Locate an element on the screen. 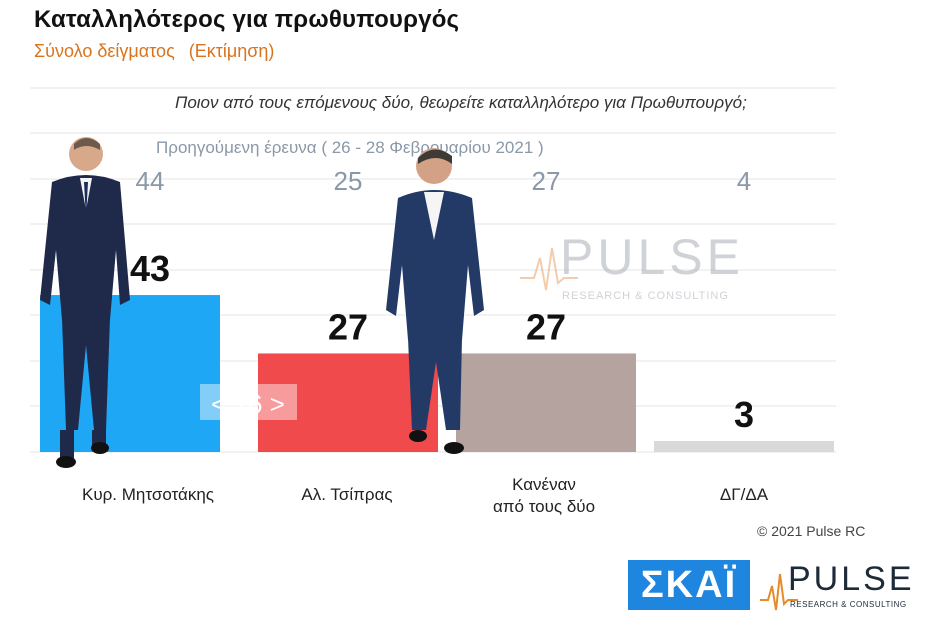  category-label-neither: Κανέναν από τους δύο is located at coordinates (544, 496).